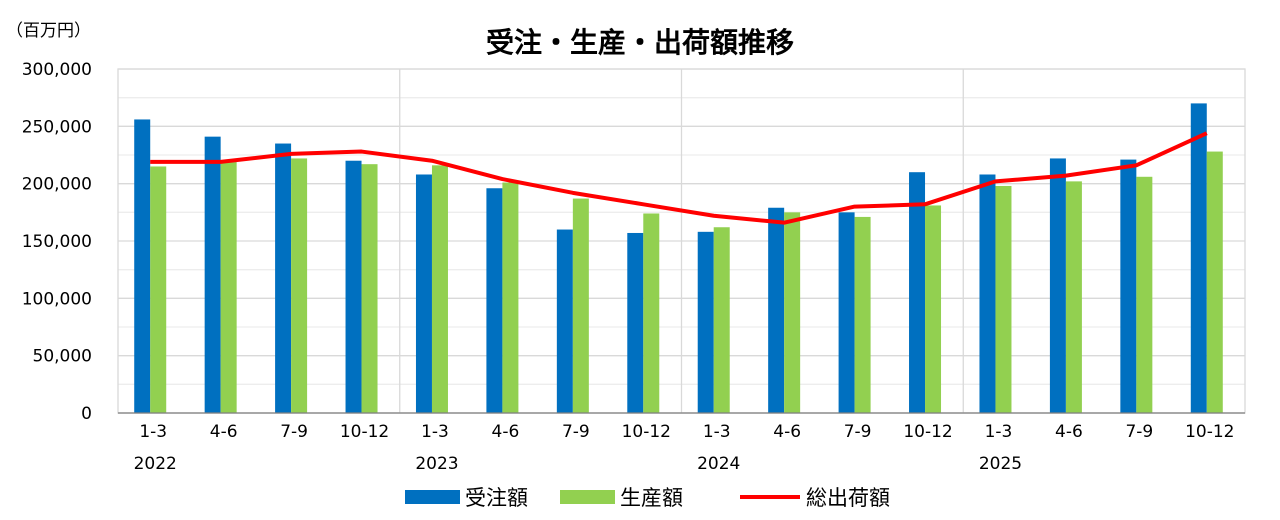  What do you see at coordinates (57, 242) in the screenshot?
I see `y-tick-label: 150,000` at bounding box center [57, 242].